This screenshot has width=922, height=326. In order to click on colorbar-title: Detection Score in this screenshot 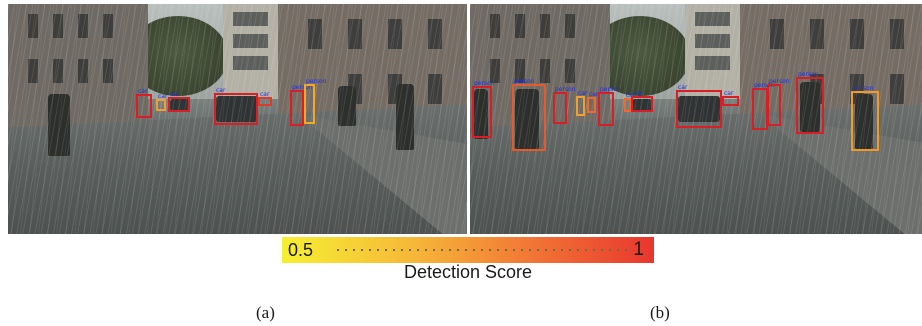, I will do `click(468, 272)`.